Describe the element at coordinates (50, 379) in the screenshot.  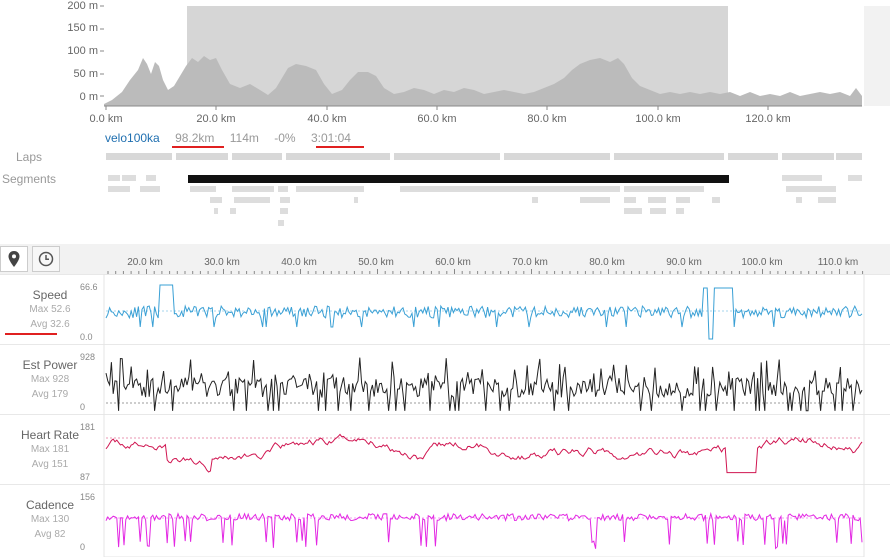
I see `power-stream-label: Est Power Max 928 Avg 179` at that location.